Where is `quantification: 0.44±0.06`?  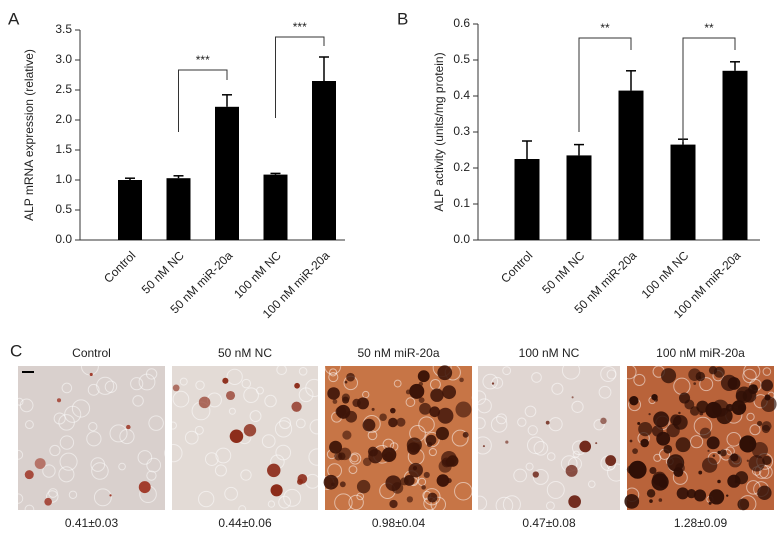
quantification: 0.44±0.06 is located at coordinates (245, 523).